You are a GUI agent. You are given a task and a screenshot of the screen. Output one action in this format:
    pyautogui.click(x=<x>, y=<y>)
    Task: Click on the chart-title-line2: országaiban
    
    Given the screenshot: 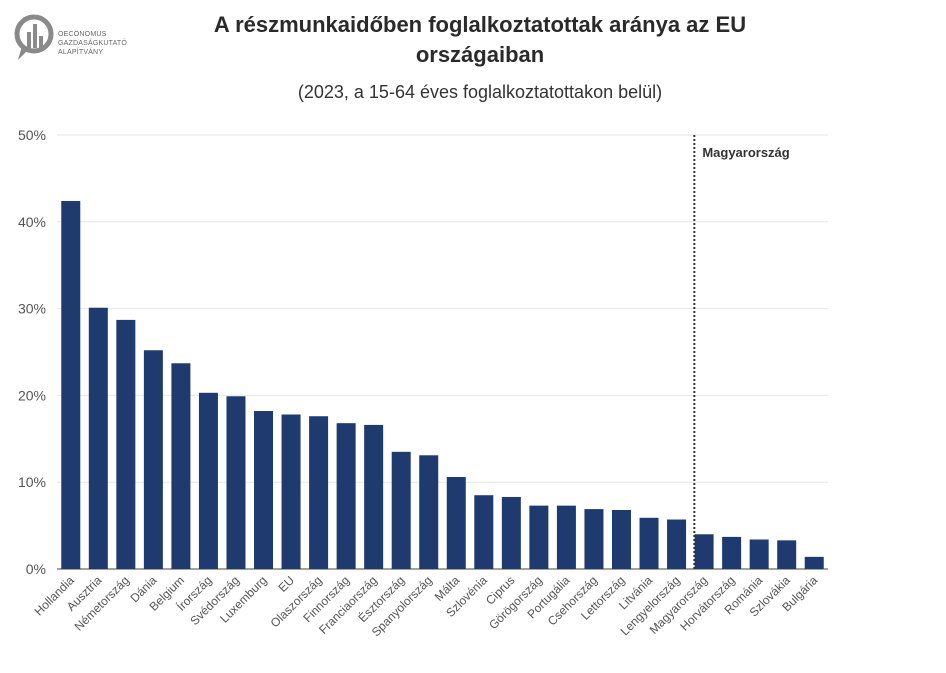 What is the action you would take?
    pyautogui.click(x=480, y=54)
    